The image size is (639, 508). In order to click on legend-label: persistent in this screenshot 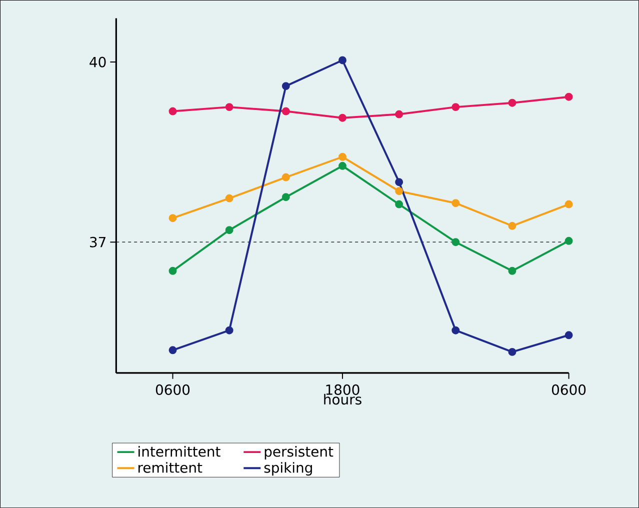, I will do `click(299, 453)`.